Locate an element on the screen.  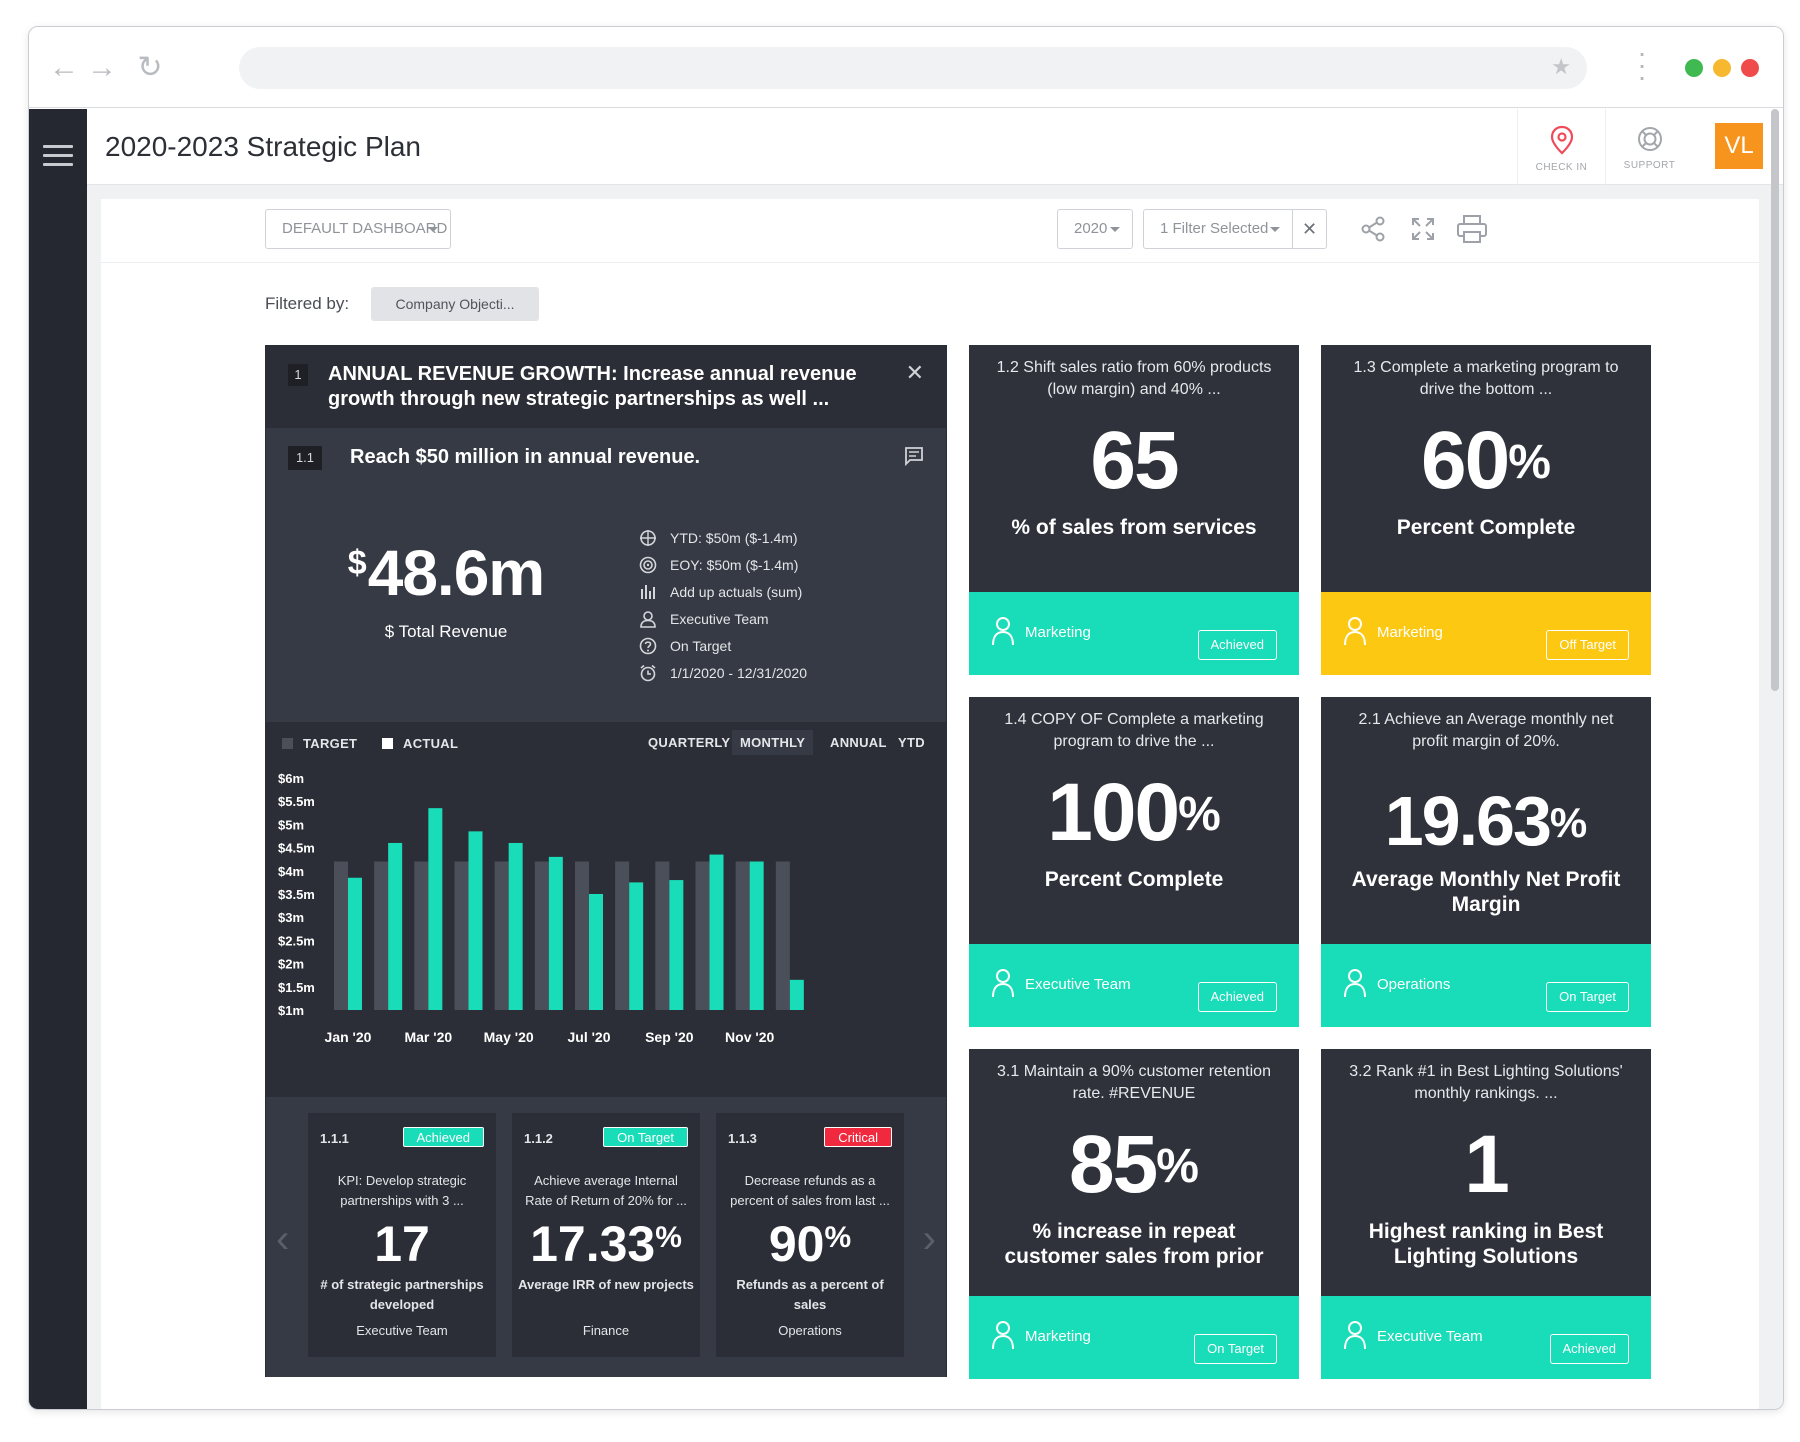
browser-toolbar: ← → ↻ ★ · · · is located at coordinates (906, 67).